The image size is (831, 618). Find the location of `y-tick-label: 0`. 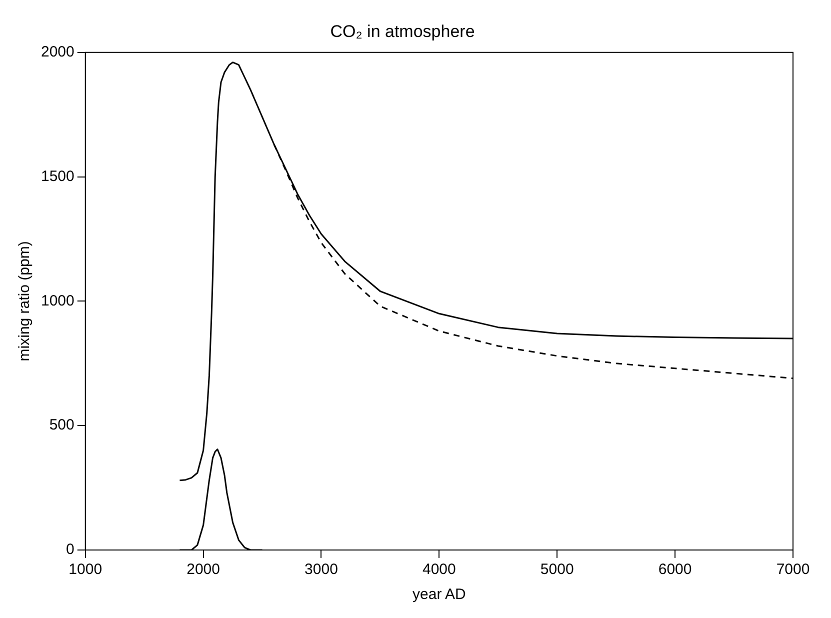

y-tick-label: 0 is located at coordinates (70, 549).